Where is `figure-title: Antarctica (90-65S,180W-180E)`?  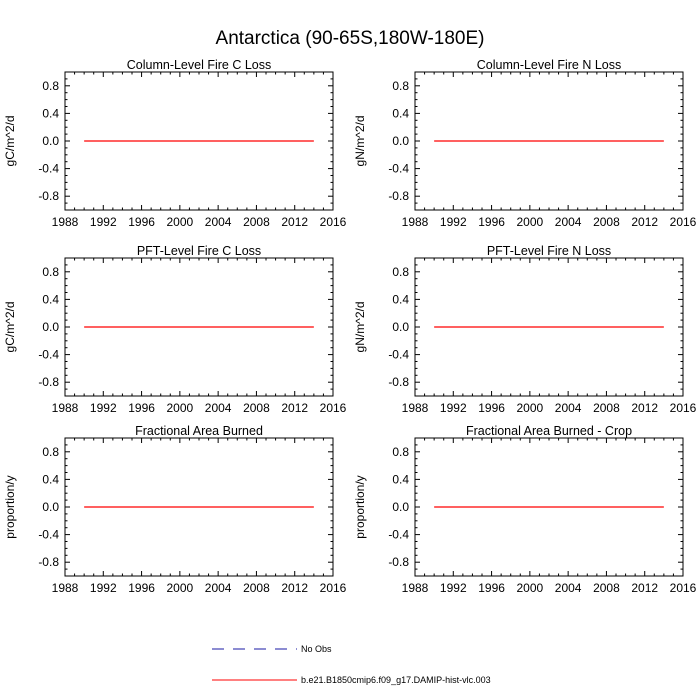 figure-title: Antarctica (90-65S,180W-180E) is located at coordinates (350, 38).